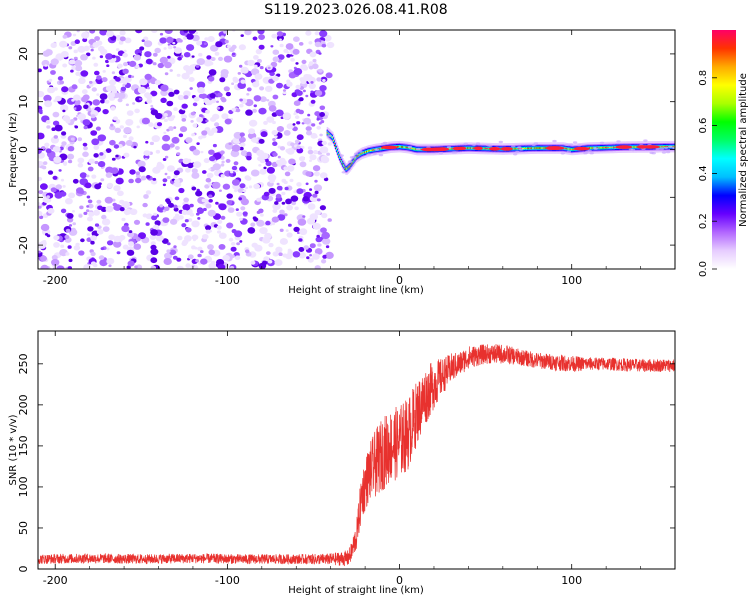 Image resolution: width=750 pixels, height=600 pixels. Describe the element at coordinates (478, 143) in the screenshot. I see `signal-halo` at that location.